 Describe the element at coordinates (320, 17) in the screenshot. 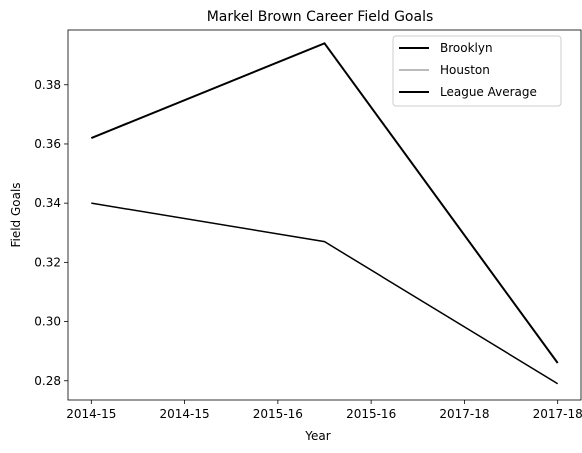

I see `chart-title: Markel Brown Career Field Goals` at that location.